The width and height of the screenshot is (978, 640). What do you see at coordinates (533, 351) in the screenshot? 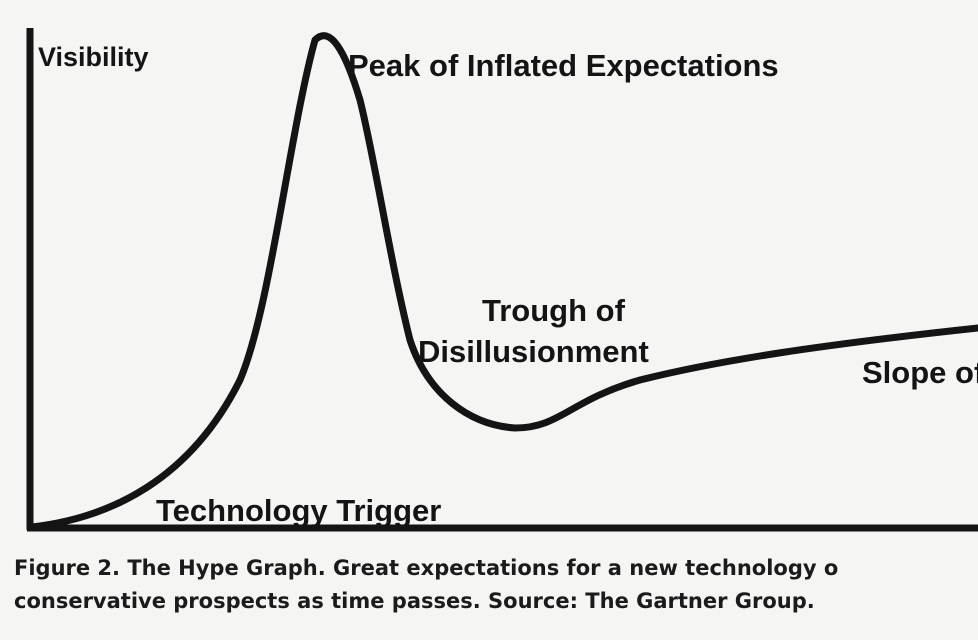
I see `trough-label-line2: Disillusionment` at bounding box center [533, 351].